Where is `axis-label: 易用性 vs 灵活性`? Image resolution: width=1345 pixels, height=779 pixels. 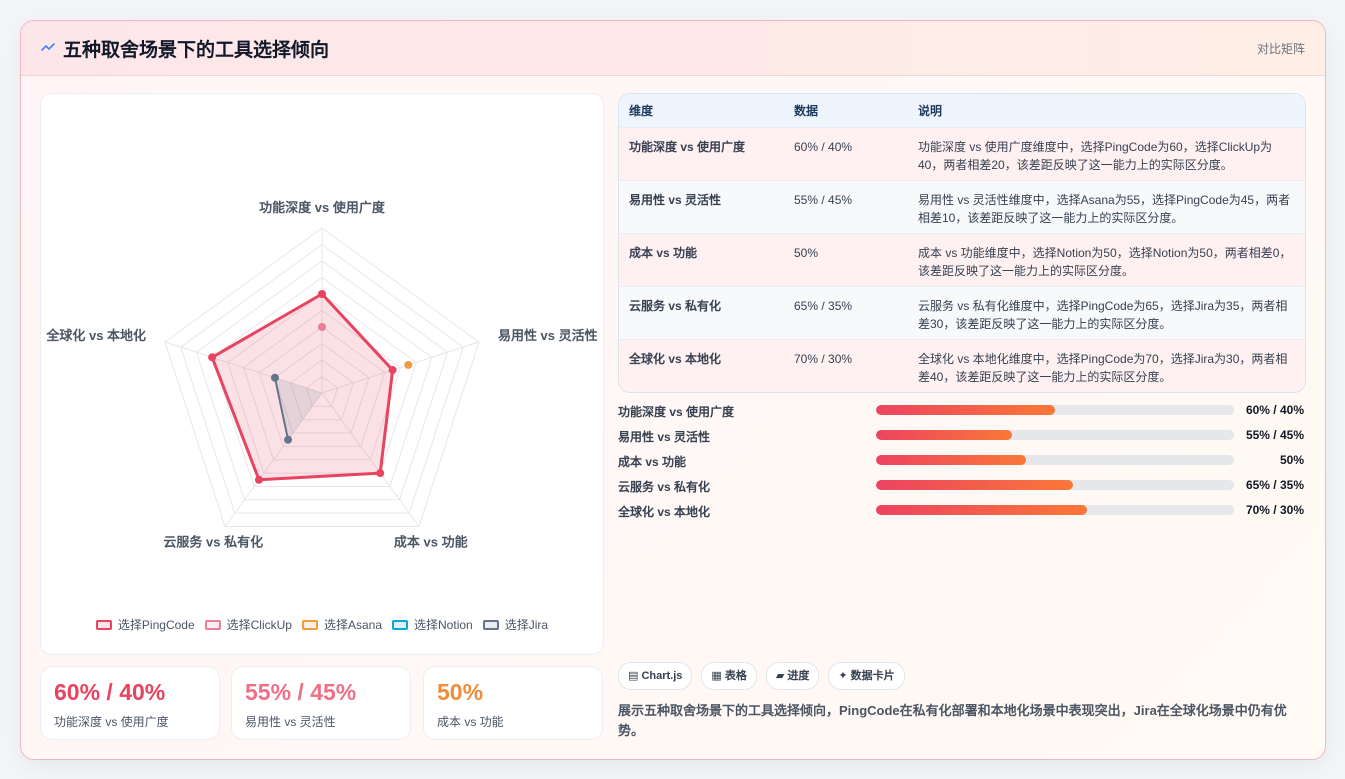 axis-label: 易用性 vs 灵活性 is located at coordinates (548, 335).